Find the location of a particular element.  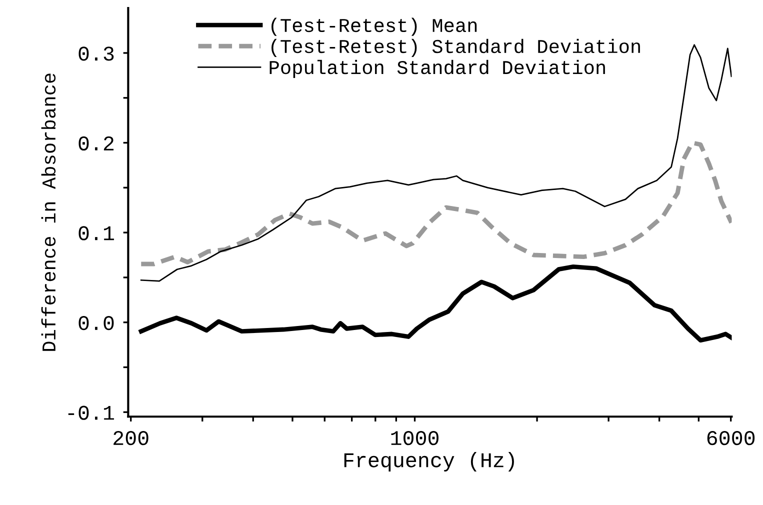

y-tick-label: 0.1 is located at coordinates (96, 233).